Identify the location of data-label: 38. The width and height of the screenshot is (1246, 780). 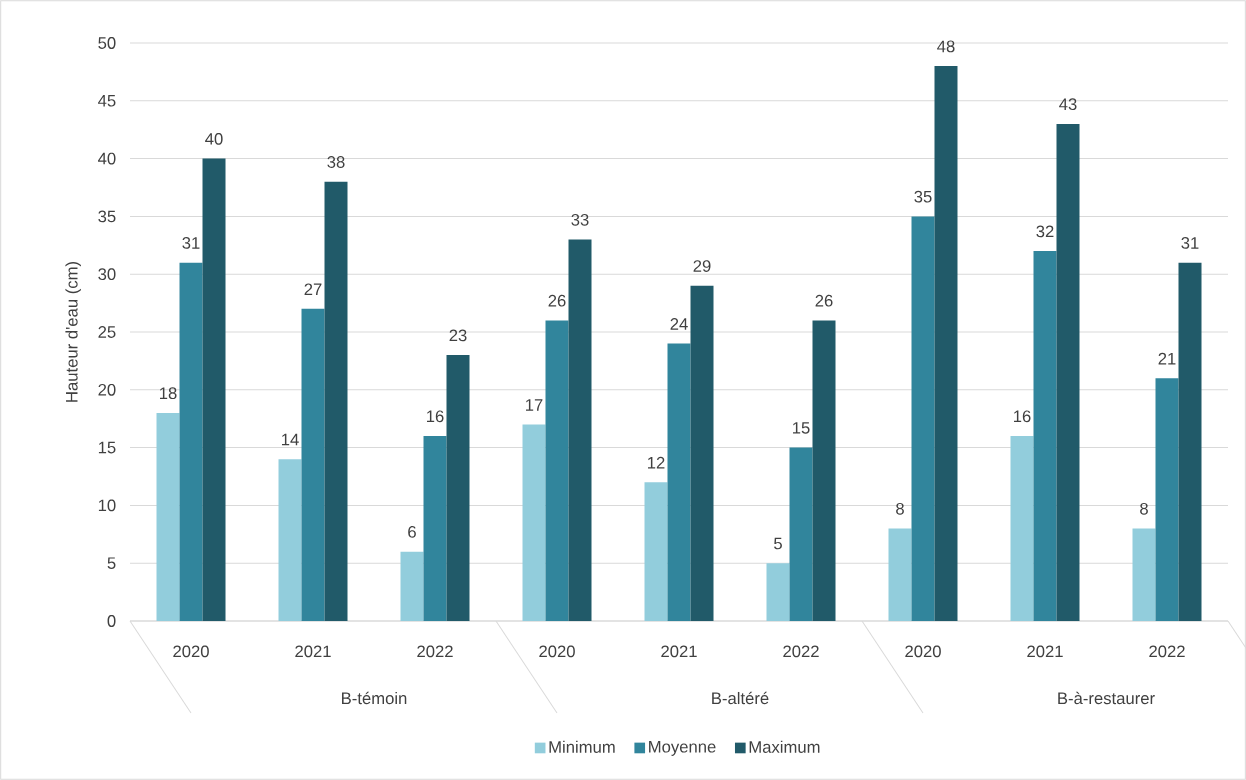
(336, 162).